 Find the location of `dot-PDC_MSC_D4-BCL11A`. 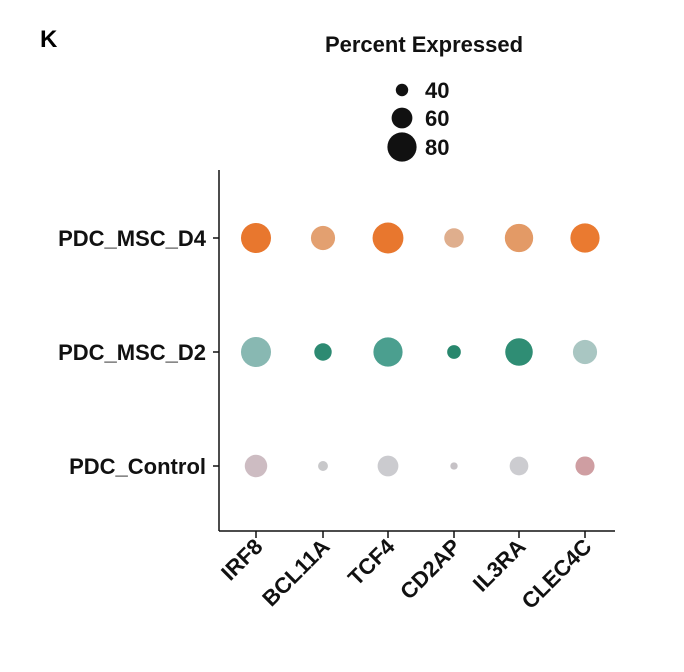

dot-PDC_MSC_D4-BCL11A is located at coordinates (323, 238).